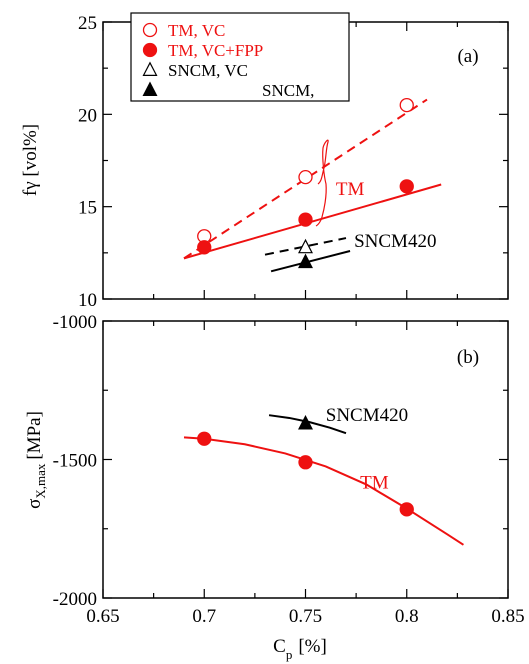  What do you see at coordinates (75, 461) in the screenshot?
I see `y-tick-label: -1500` at bounding box center [75, 461].